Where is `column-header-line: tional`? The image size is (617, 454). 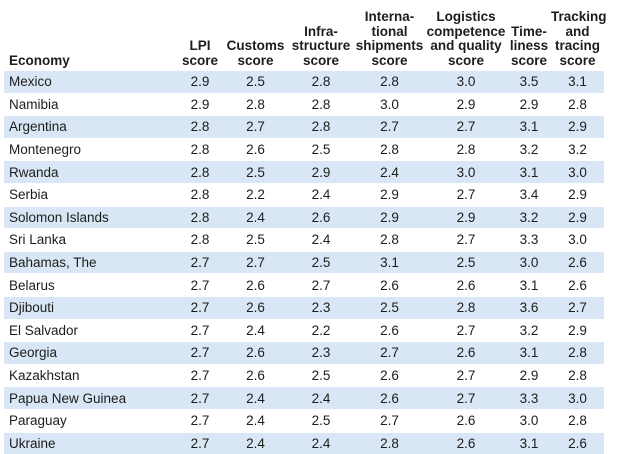 column-header-line: tional is located at coordinates (389, 32).